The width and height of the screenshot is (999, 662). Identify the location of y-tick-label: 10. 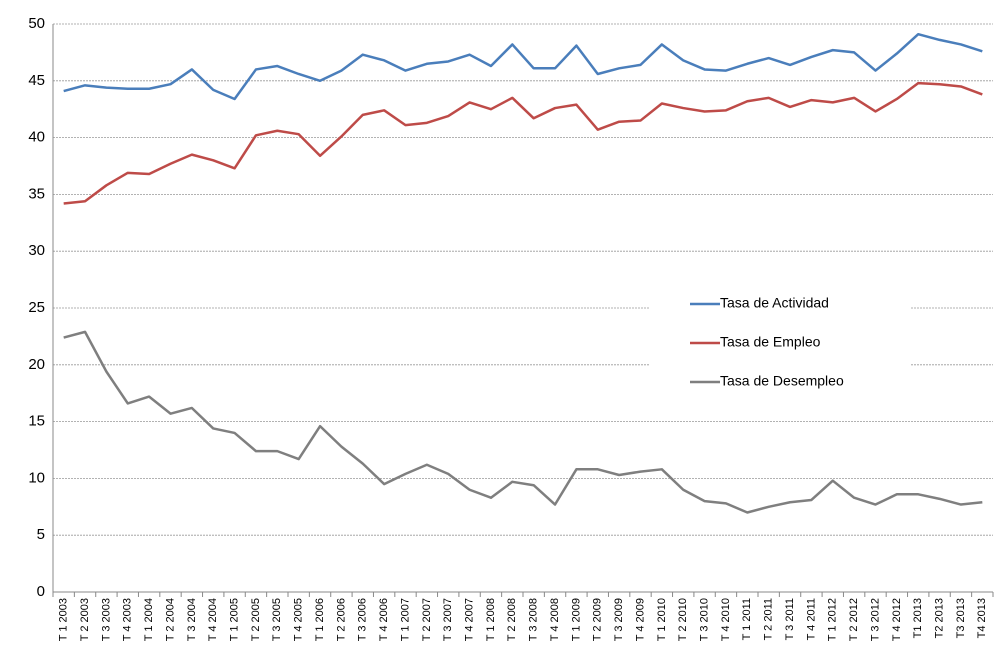
(36, 477).